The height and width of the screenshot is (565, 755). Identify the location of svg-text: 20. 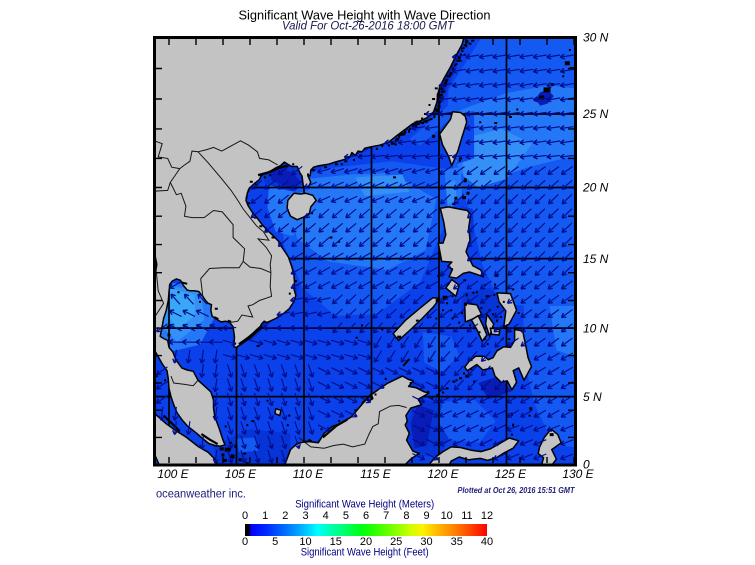
(366, 542).